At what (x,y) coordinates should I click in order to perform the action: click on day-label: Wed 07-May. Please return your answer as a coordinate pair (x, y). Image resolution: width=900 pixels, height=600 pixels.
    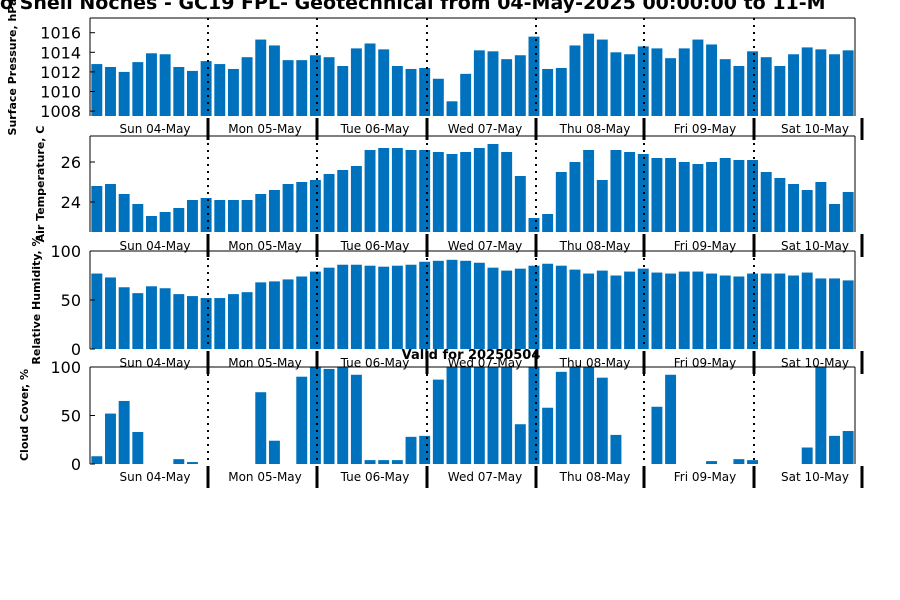
    Looking at the image, I should click on (485, 246).